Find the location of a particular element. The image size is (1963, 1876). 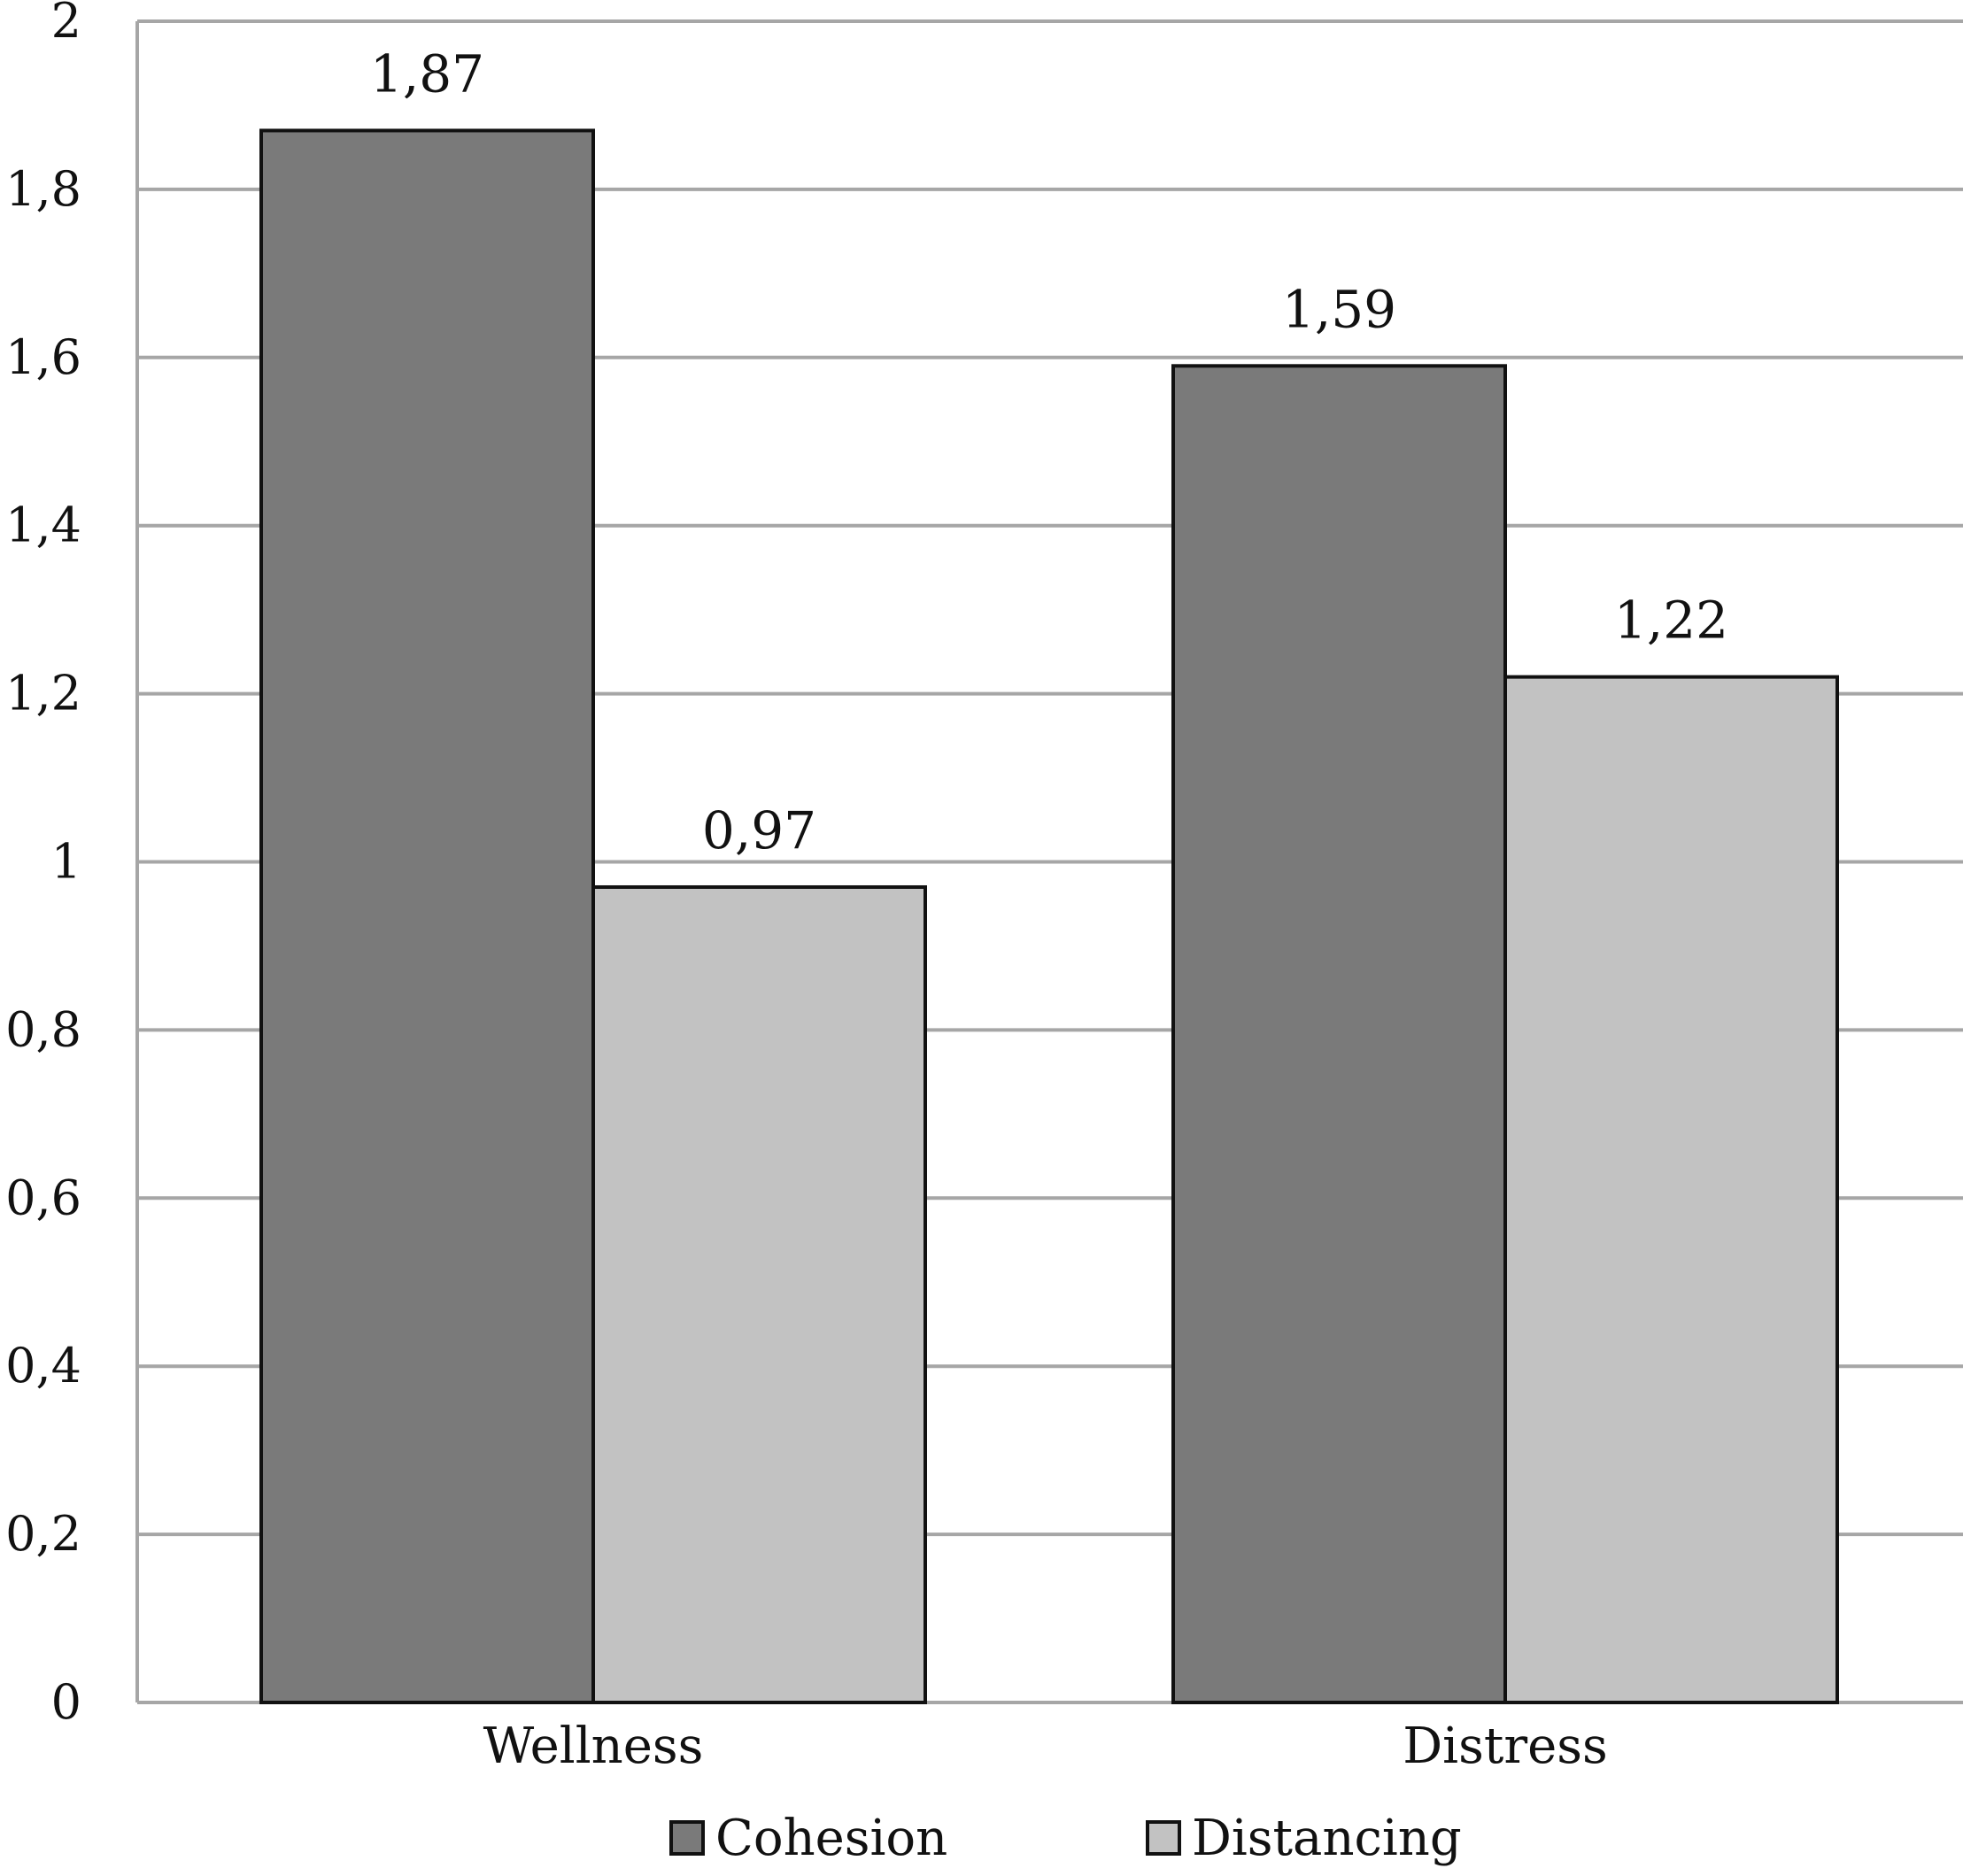

y-tick-label: 1 is located at coordinates (66, 862).